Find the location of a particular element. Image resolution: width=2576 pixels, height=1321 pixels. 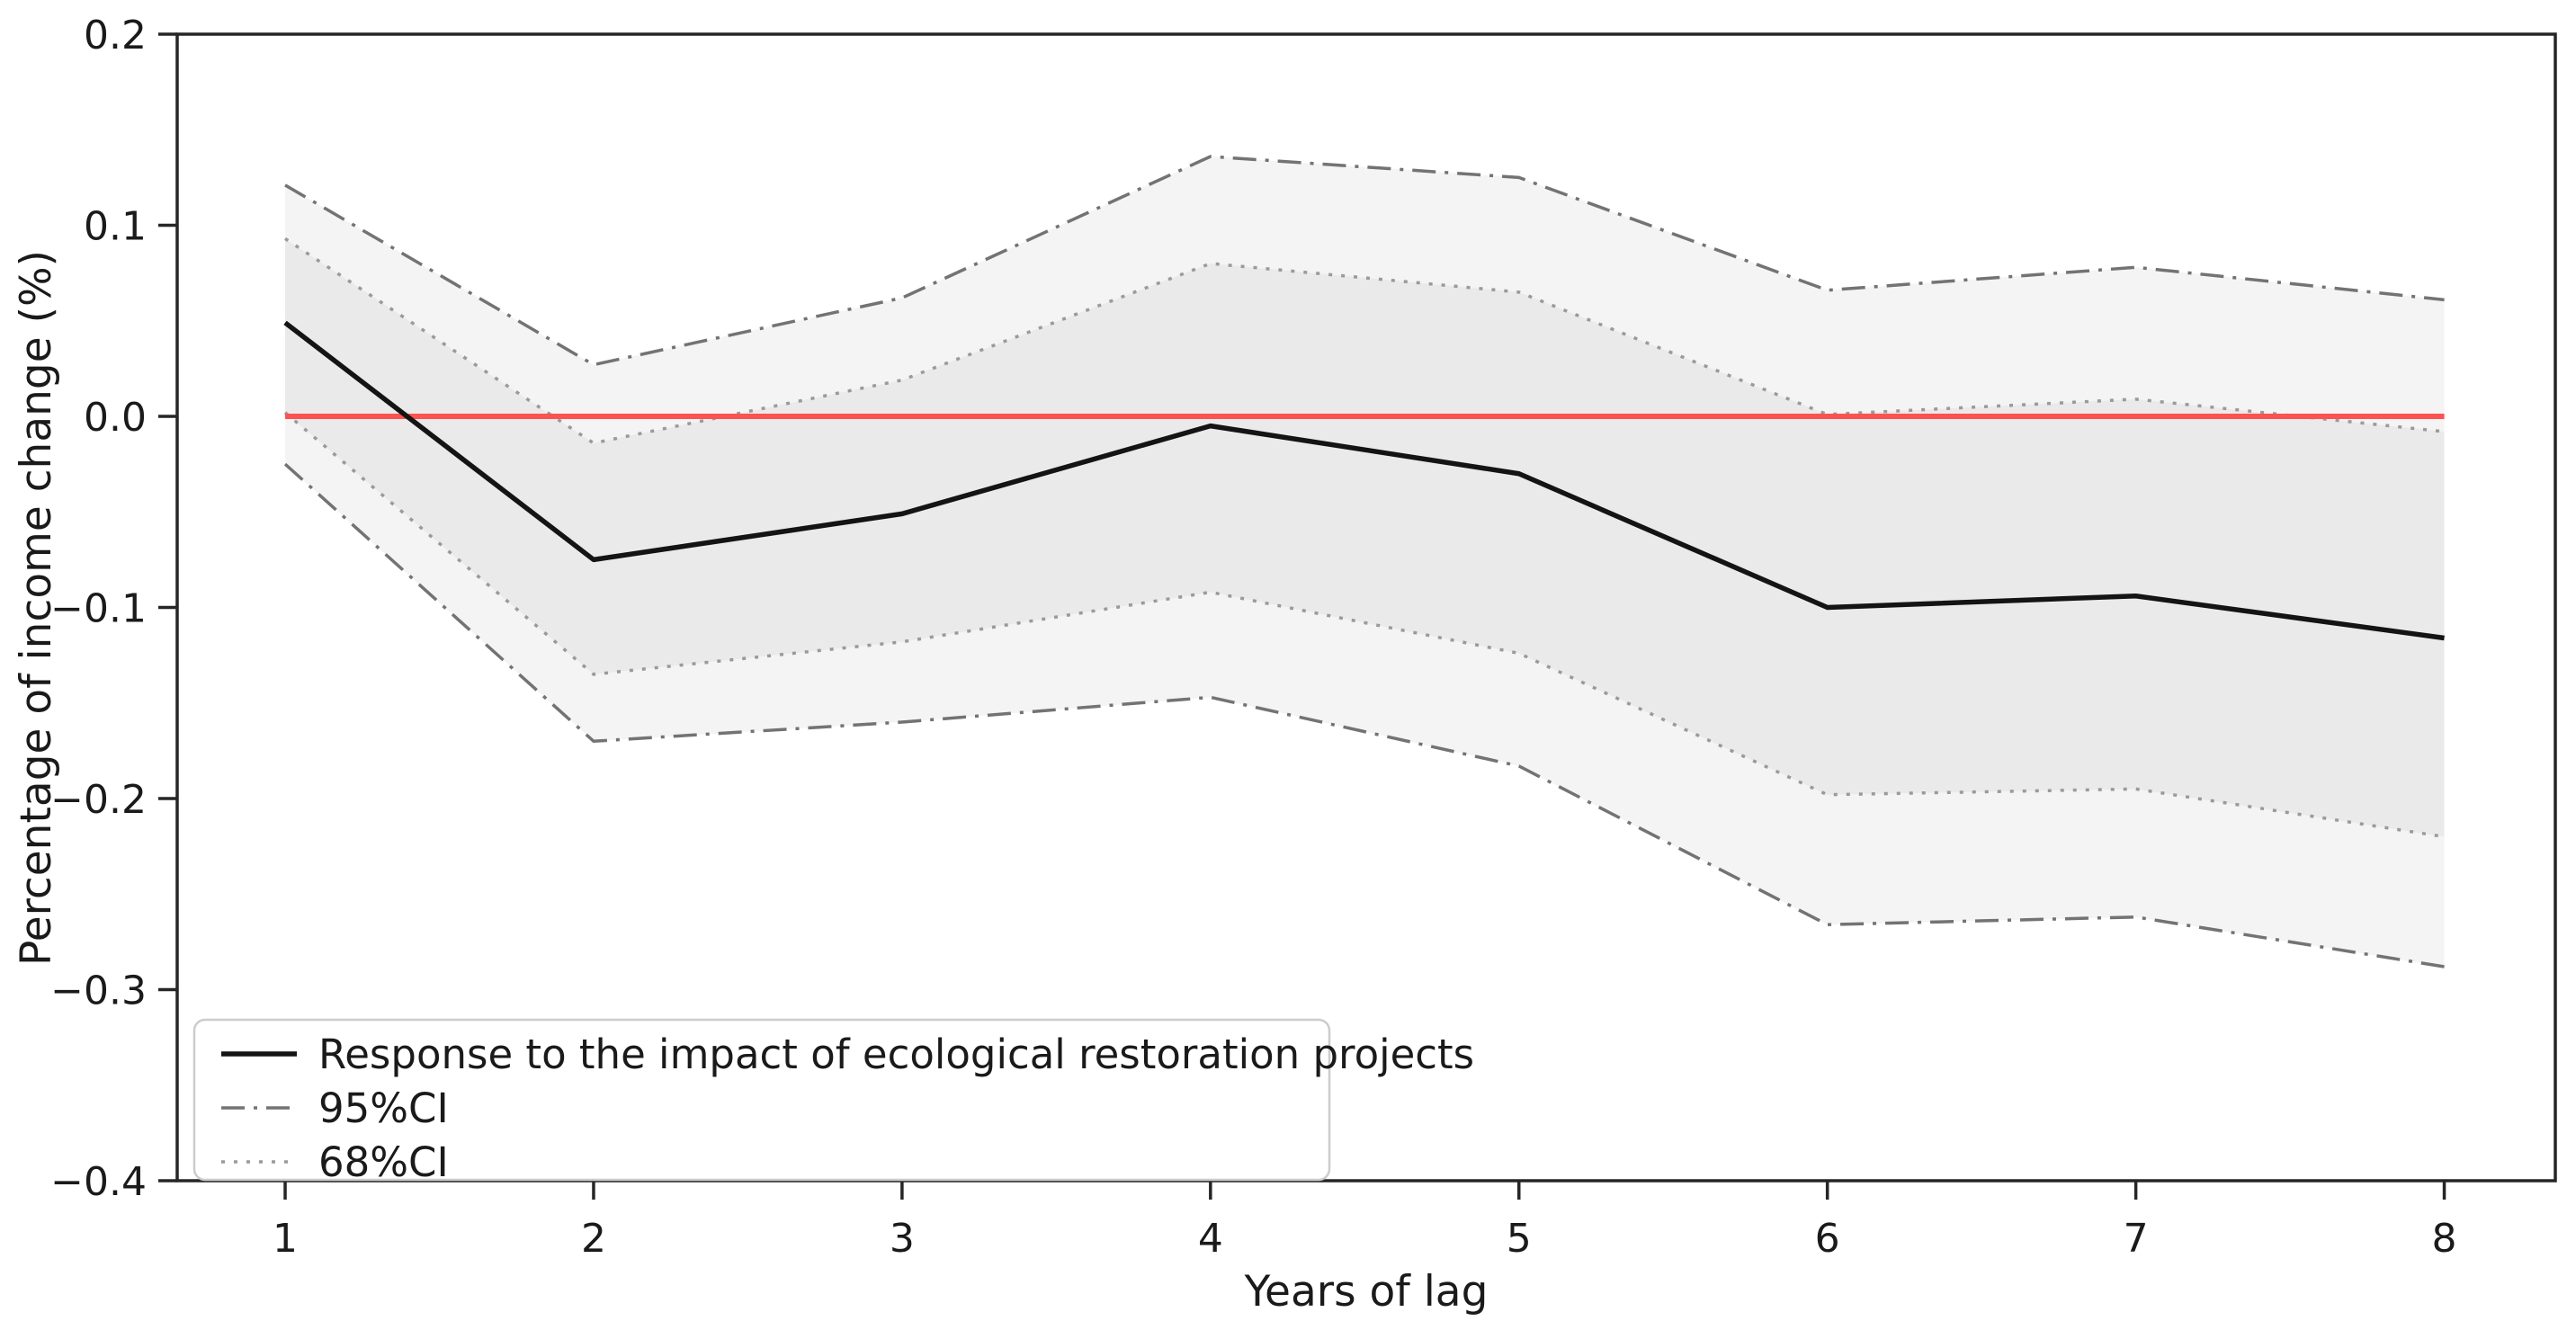

x-tick-label: 3 is located at coordinates (902, 1239).